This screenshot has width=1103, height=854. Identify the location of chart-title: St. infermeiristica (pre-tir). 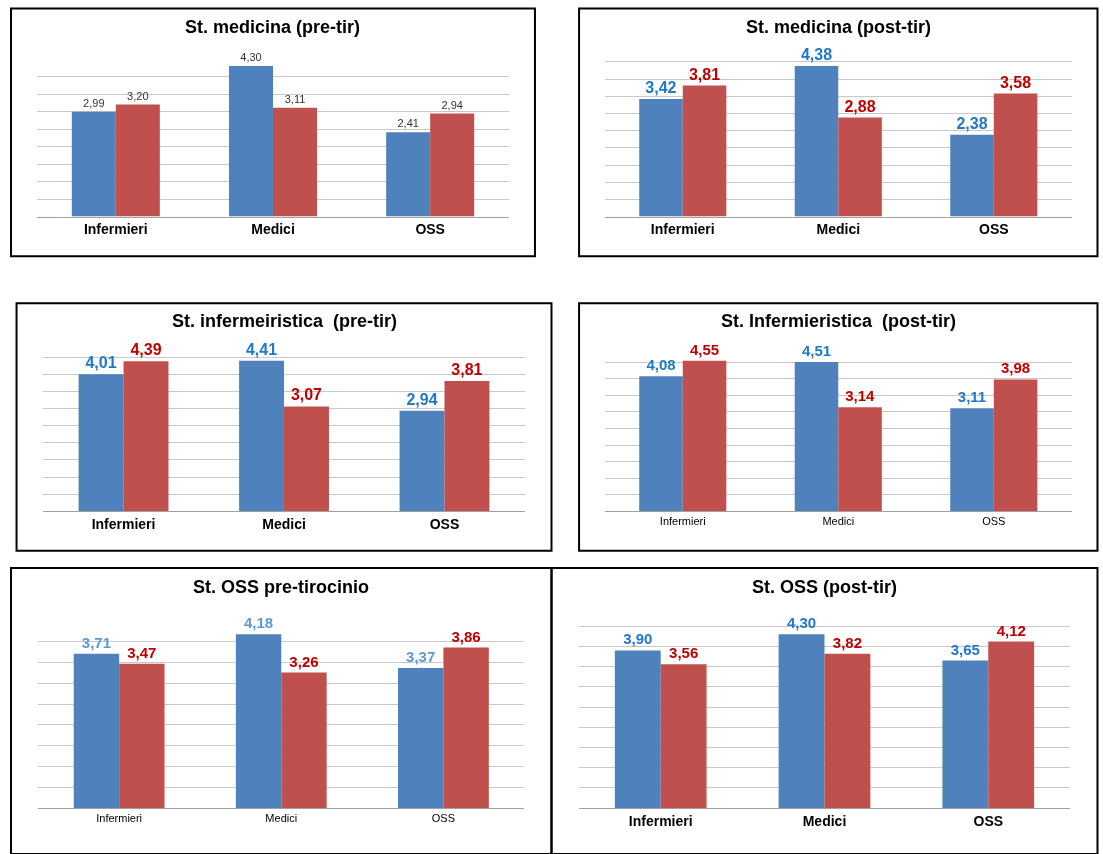
(285, 321).